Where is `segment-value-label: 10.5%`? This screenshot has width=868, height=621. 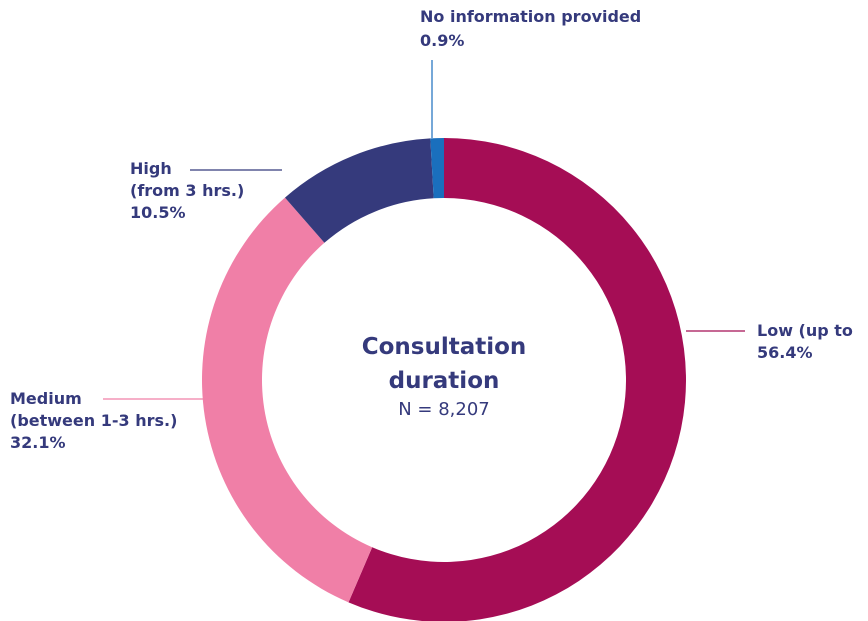 segment-value-label: 10.5% is located at coordinates (158, 212).